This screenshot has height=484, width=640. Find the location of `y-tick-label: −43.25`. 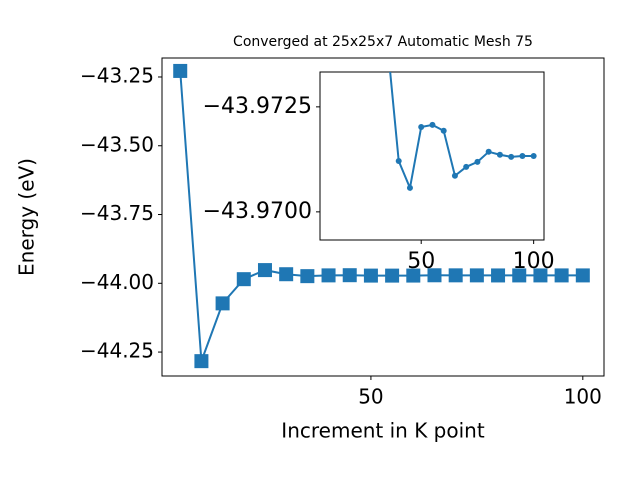

y-tick-label: −43.25 is located at coordinates (117, 75).